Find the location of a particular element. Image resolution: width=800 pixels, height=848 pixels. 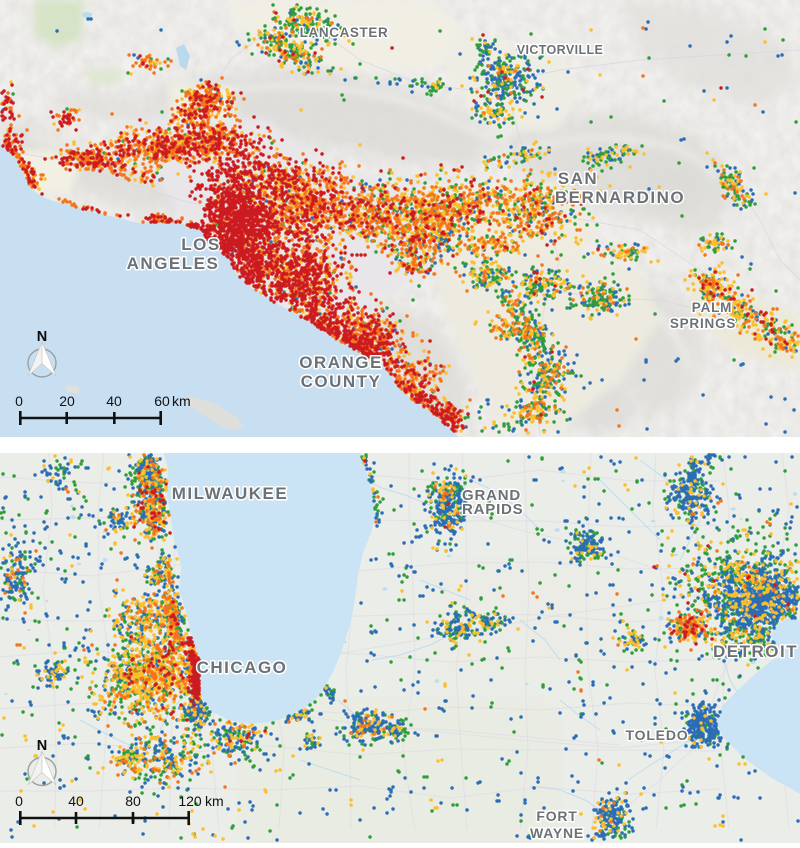

svg-text: ANGELES is located at coordinates (173, 263).